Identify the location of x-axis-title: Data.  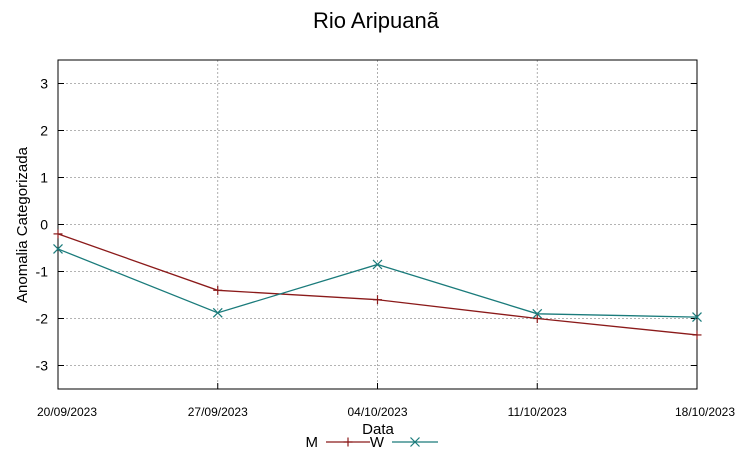
(378, 429).